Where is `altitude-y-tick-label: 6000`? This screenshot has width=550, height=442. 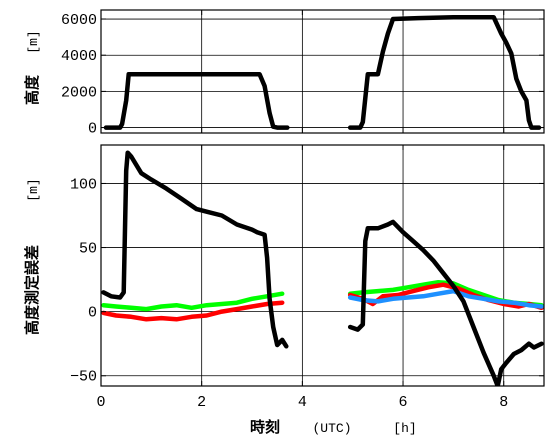
altitude-y-tick-label: 6000 is located at coordinates (79, 20).